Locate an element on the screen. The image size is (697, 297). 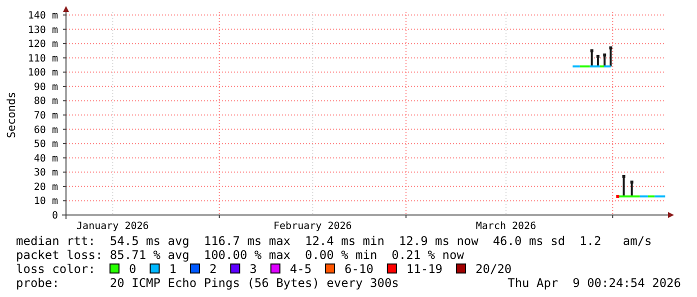
x-tick-label: March 2026 is located at coordinates (506, 226).